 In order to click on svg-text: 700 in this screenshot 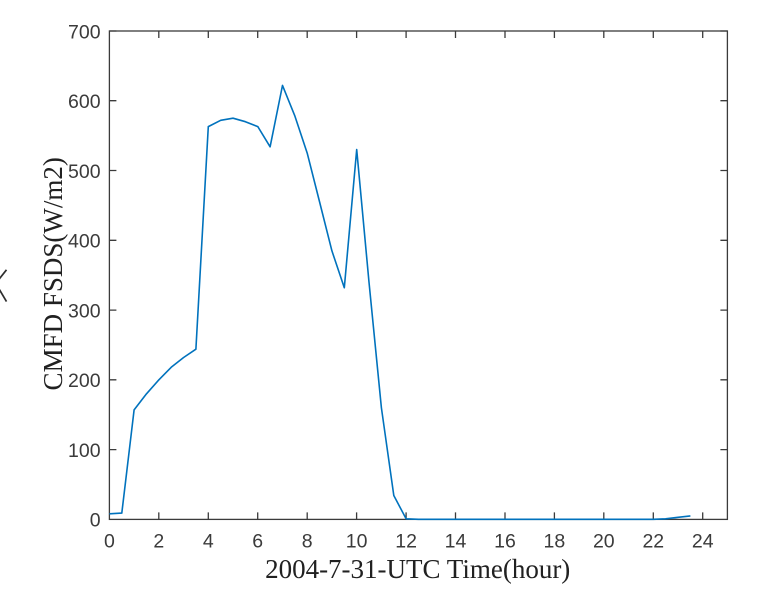, I will do `click(84, 32)`.